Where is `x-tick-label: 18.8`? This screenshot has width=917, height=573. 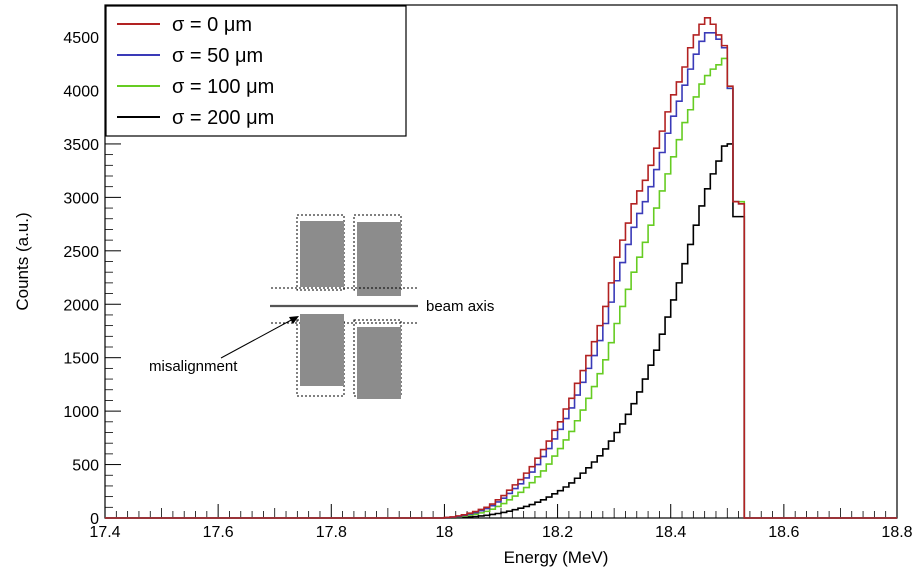 x-tick-label: 18.8 is located at coordinates (896, 532).